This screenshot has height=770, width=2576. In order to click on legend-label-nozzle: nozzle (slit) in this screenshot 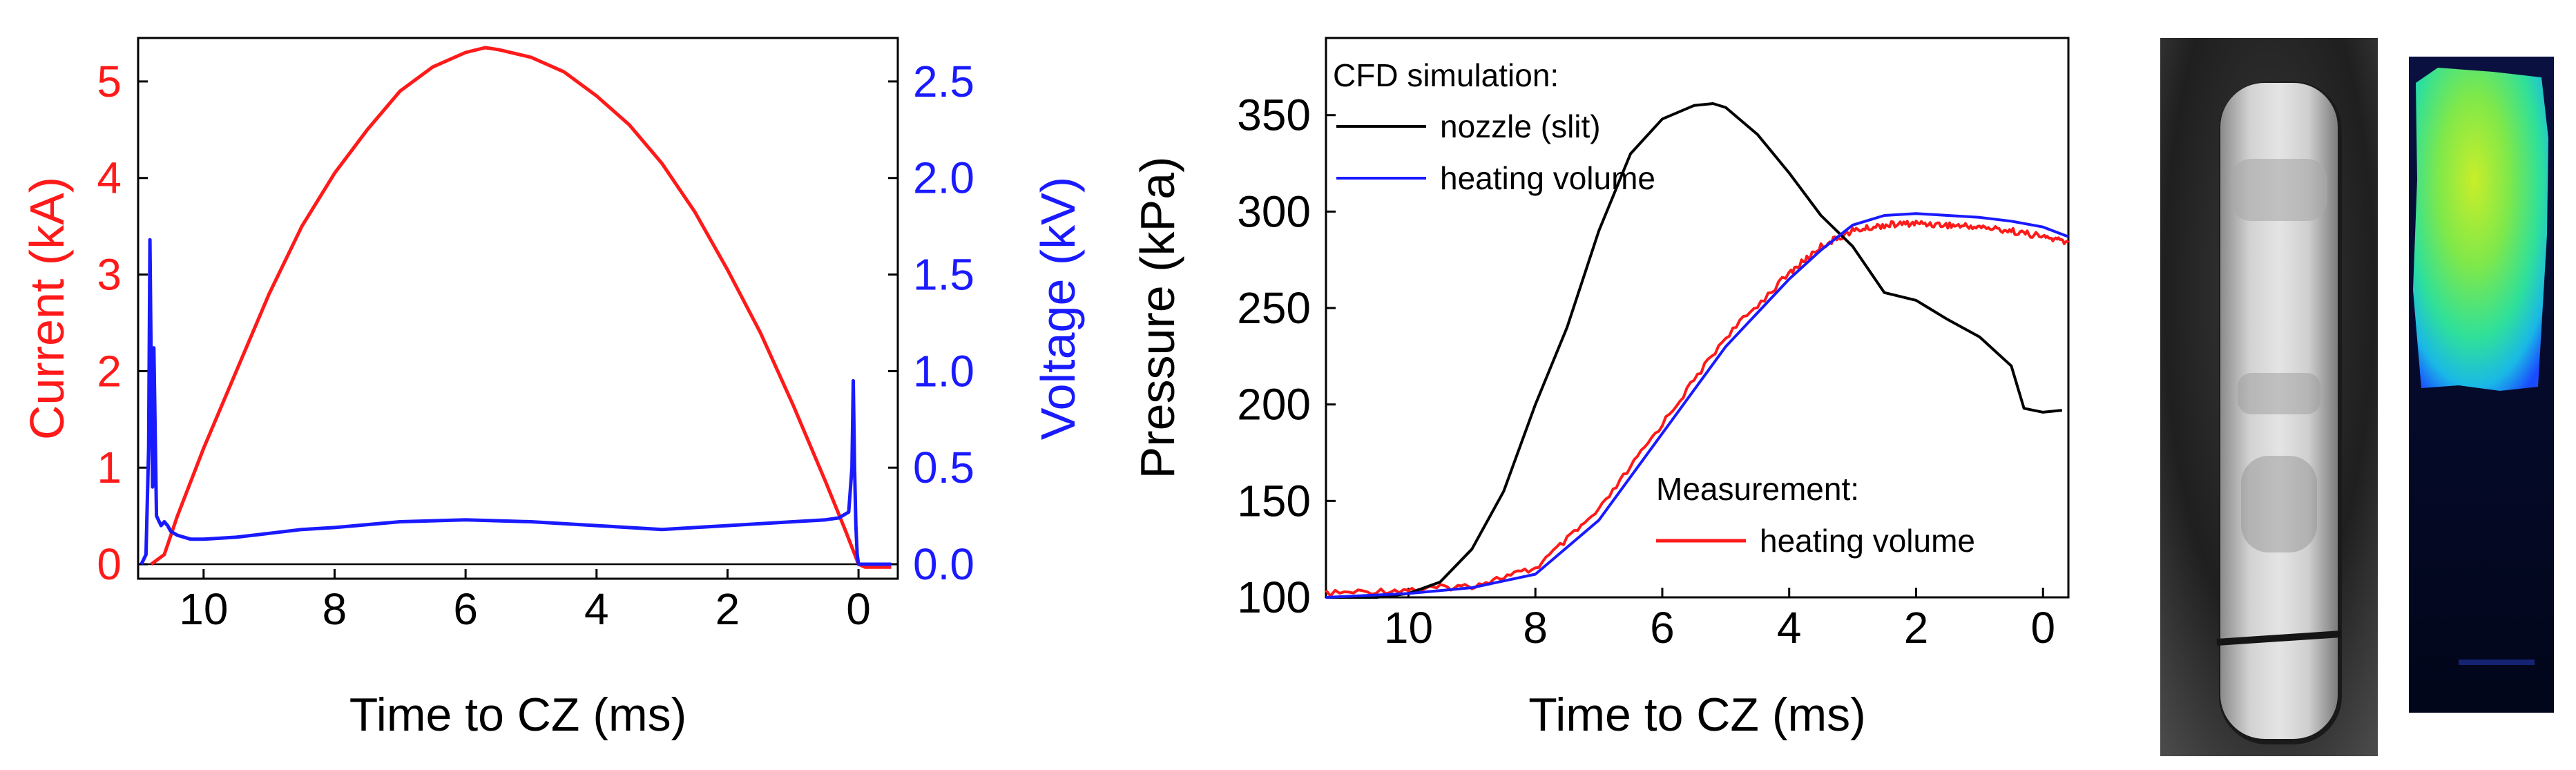, I will do `click(1520, 126)`.